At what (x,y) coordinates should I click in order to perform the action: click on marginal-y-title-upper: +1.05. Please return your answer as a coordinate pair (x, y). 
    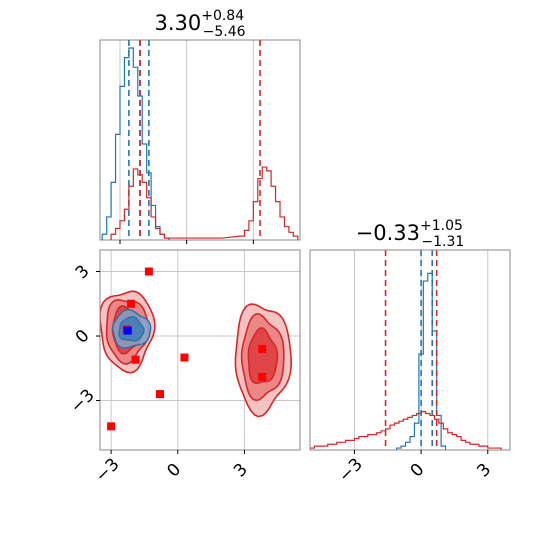
    Looking at the image, I should click on (441, 226).